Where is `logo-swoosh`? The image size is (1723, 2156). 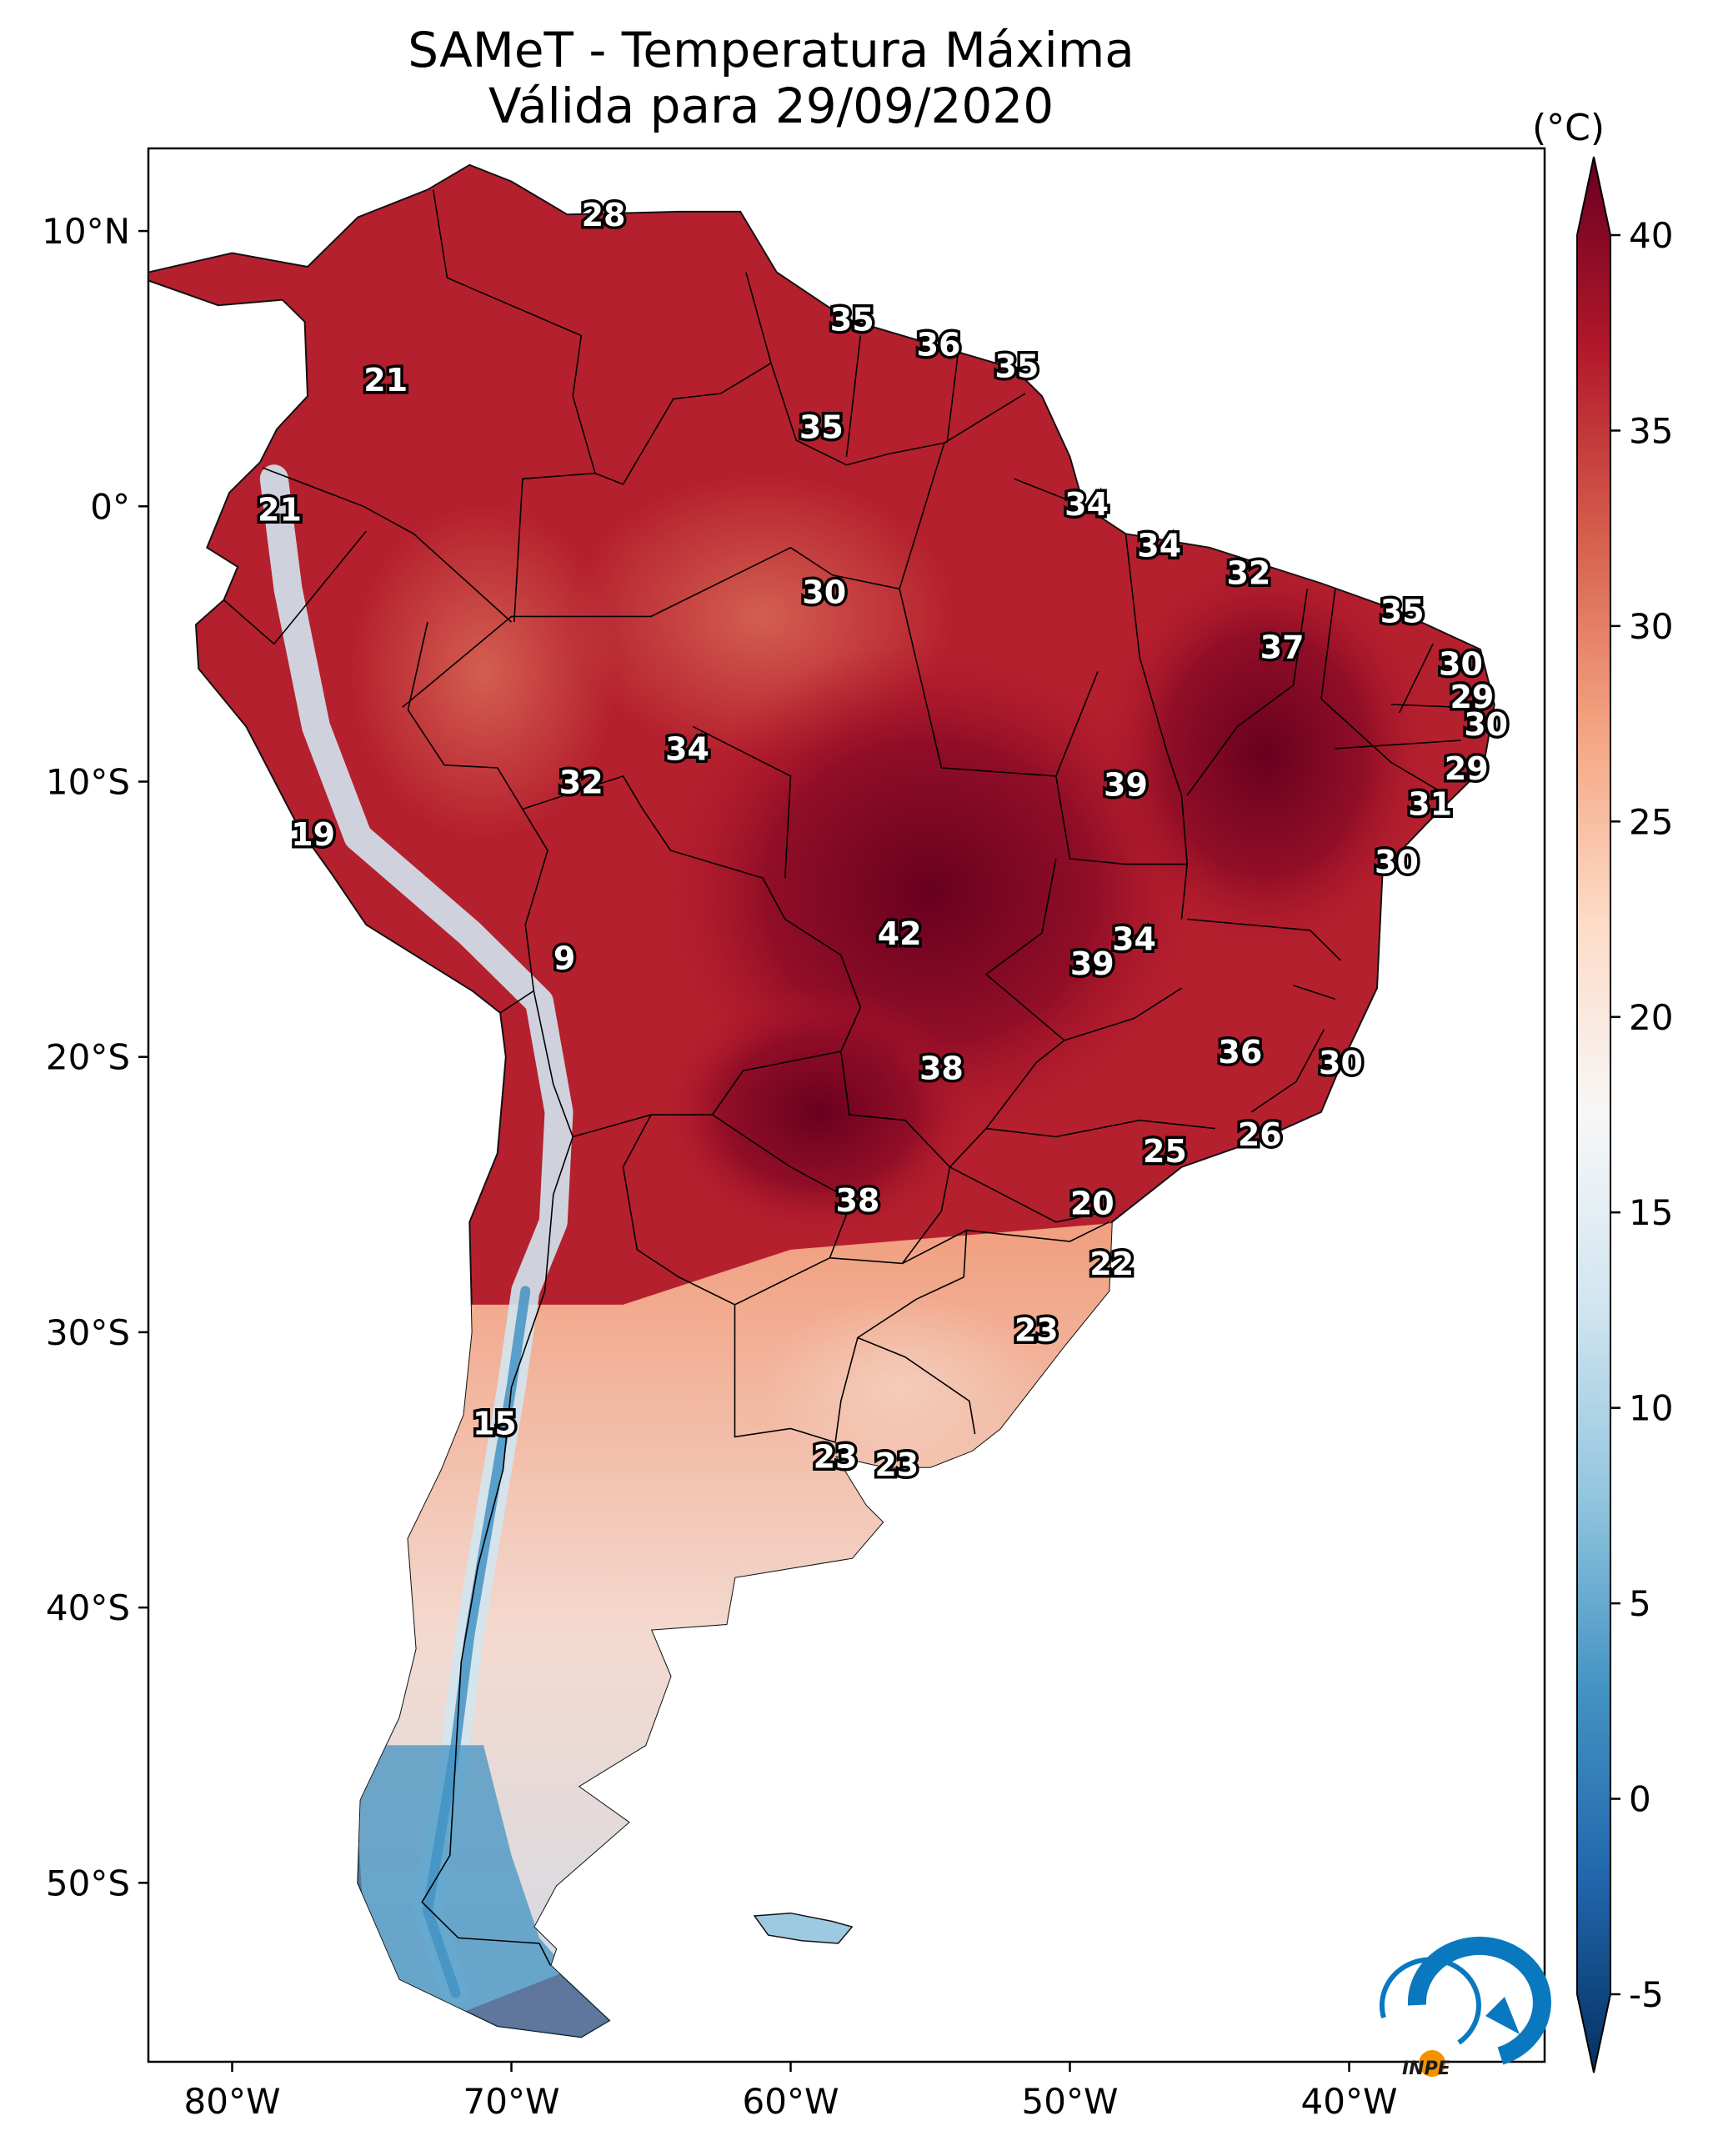
logo-swoosh is located at coordinates (1479, 2000).